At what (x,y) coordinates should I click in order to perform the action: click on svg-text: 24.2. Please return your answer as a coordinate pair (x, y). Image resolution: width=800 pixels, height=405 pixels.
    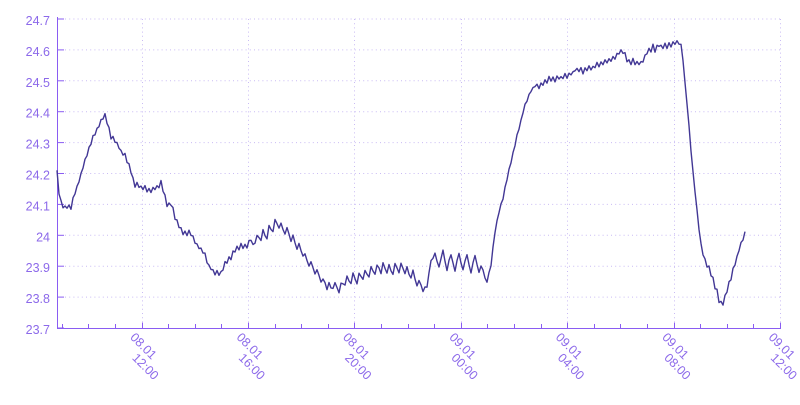
    Looking at the image, I should click on (38, 176).